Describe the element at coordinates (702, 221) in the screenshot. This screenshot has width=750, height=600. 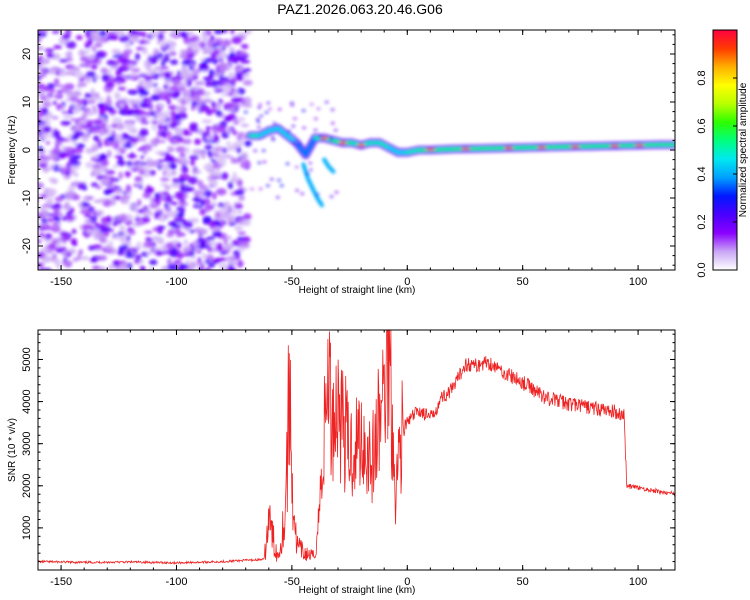
I see `colorbar-tick-label: 0.2` at that location.